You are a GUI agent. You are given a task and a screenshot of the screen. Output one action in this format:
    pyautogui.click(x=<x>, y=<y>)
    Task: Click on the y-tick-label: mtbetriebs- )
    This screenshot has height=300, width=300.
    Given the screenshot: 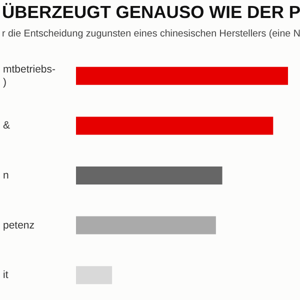 What is the action you would take?
    pyautogui.click(x=29, y=75)
    